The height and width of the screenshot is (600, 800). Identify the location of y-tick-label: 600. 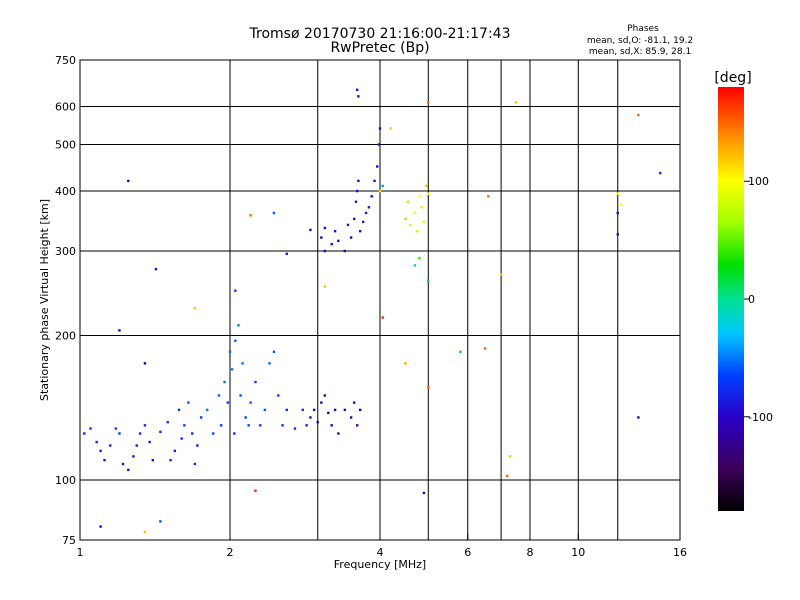
(65, 107).